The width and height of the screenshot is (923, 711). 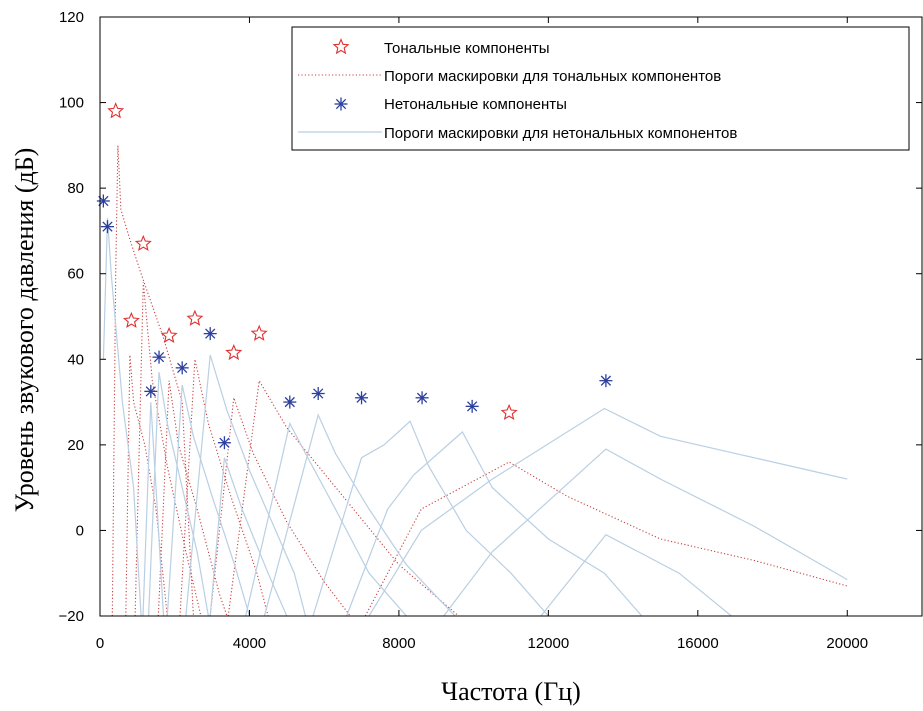 What do you see at coordinates (71, 103) in the screenshot?
I see `y-tick-label-6: 100` at bounding box center [71, 103].